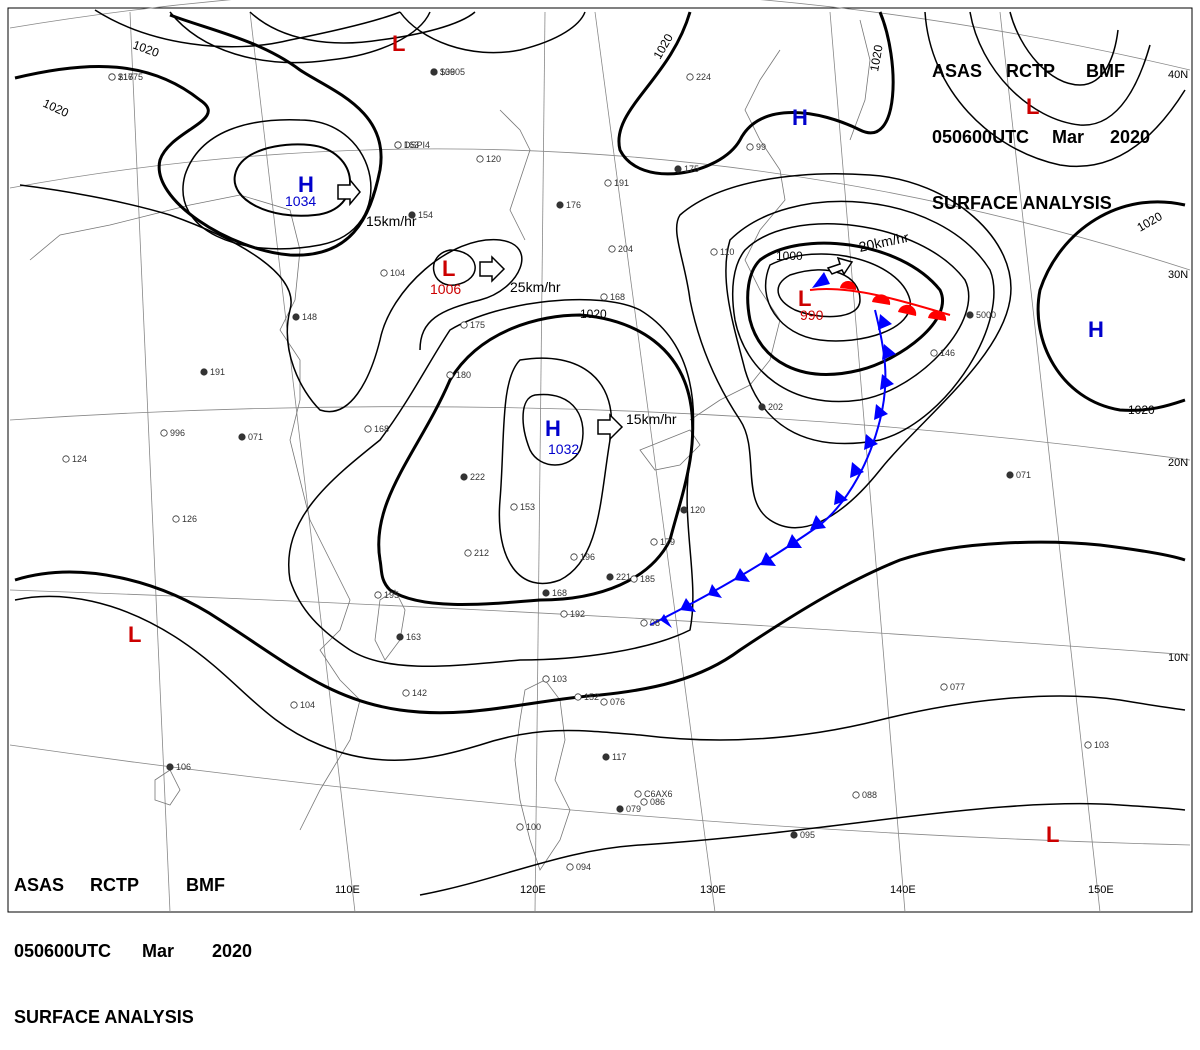 The width and height of the screenshot is (1200, 1050). What do you see at coordinates (397, 273) in the screenshot?
I see `station-value: 104` at bounding box center [397, 273].